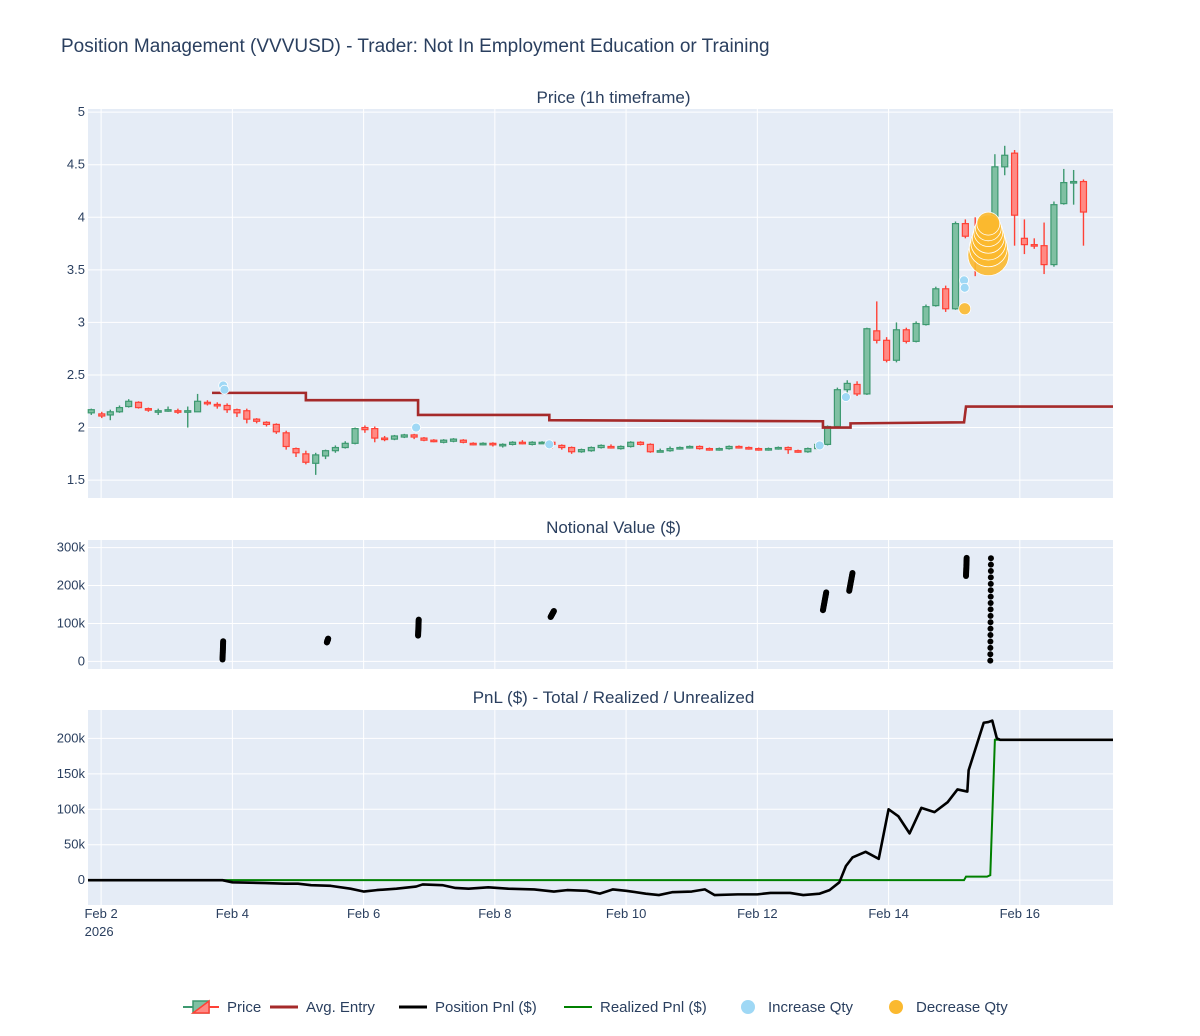 The height and width of the screenshot is (1036, 1200). Describe the element at coordinates (794, 1007) in the screenshot. I see `legend-item-increase-qty: Increase Qty` at that location.